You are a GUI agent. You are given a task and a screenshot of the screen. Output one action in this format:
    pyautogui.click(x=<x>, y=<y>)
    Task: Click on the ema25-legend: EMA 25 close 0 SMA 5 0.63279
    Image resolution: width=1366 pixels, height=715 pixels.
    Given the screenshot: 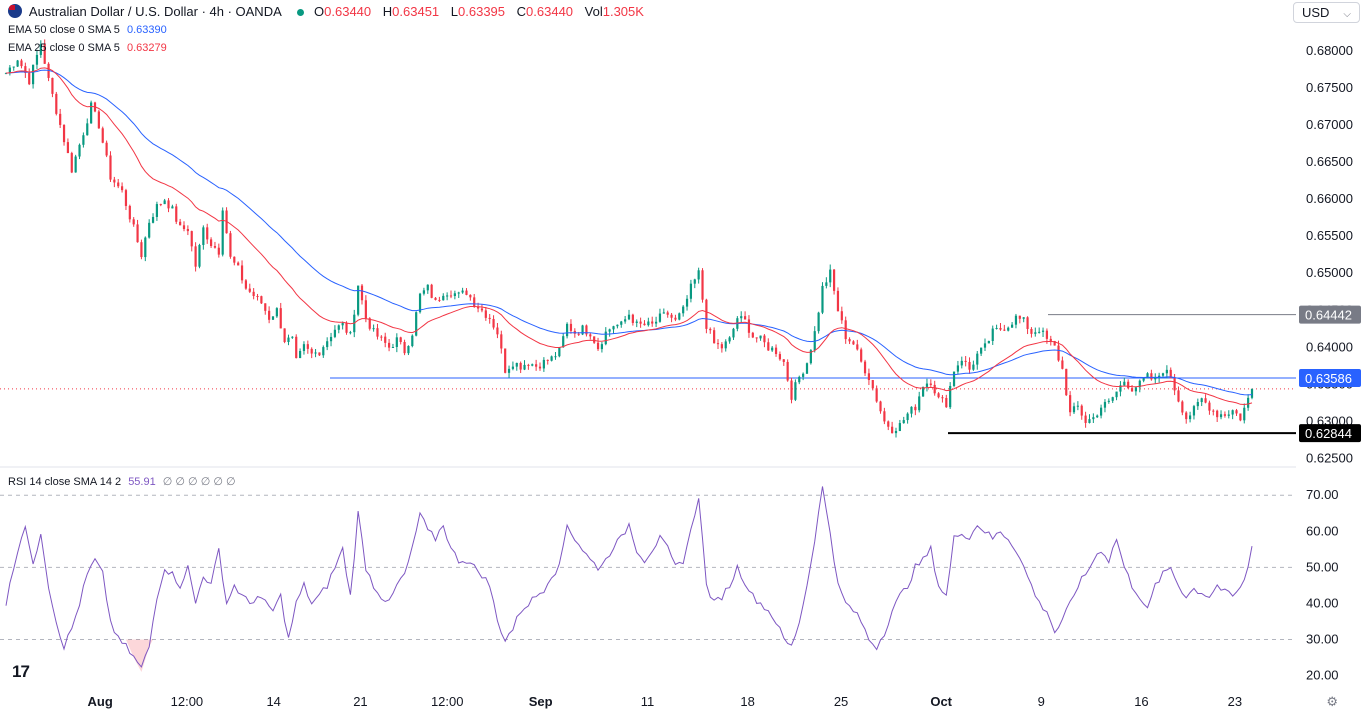 What is the action you would take?
    pyautogui.click(x=89, y=48)
    